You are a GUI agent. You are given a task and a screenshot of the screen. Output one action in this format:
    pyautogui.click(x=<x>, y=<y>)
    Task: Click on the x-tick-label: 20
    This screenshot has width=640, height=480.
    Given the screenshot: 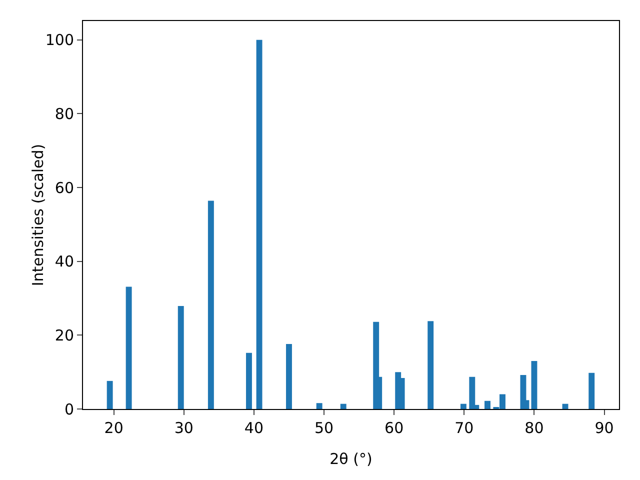 What is the action you would take?
    pyautogui.click(x=114, y=428)
    